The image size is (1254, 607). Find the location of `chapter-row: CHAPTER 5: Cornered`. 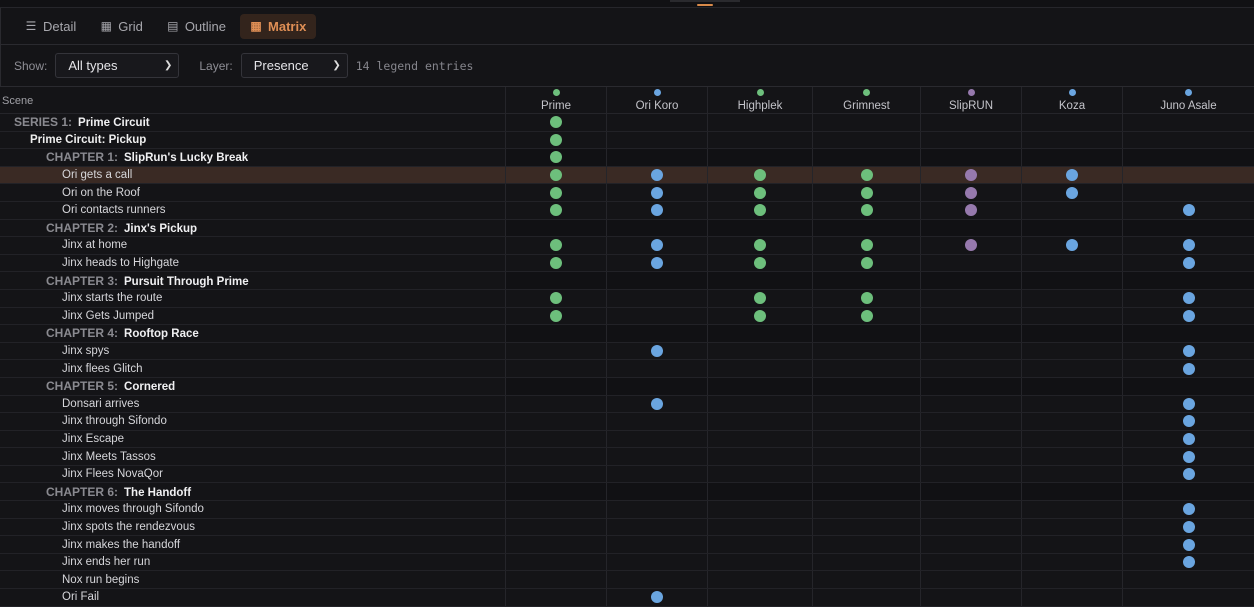

chapter-row: CHAPTER 5: Cornered is located at coordinates (627, 386).